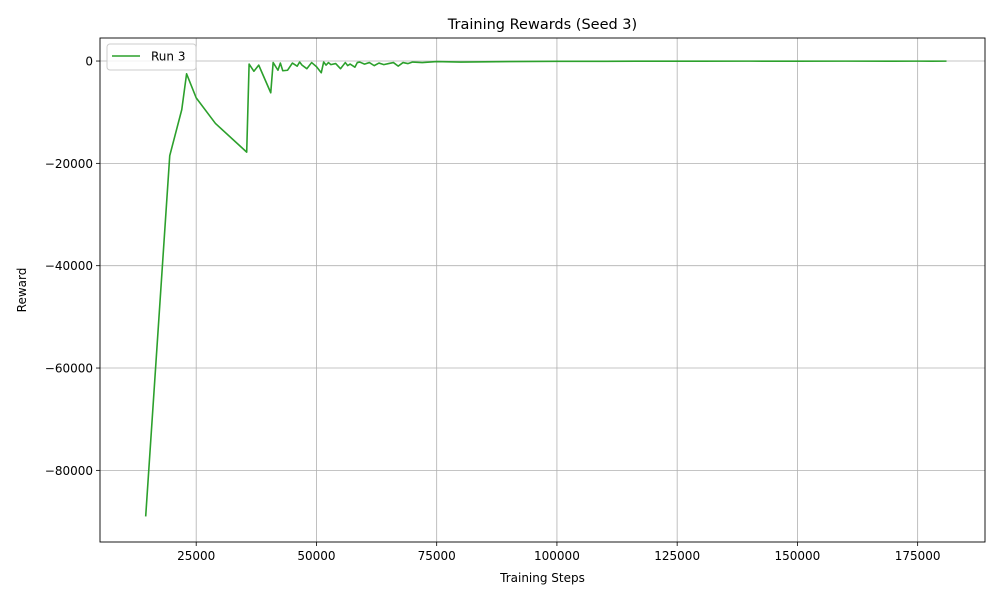  Describe the element at coordinates (69, 164) in the screenshot. I see `y-tick-label: −20000` at that location.